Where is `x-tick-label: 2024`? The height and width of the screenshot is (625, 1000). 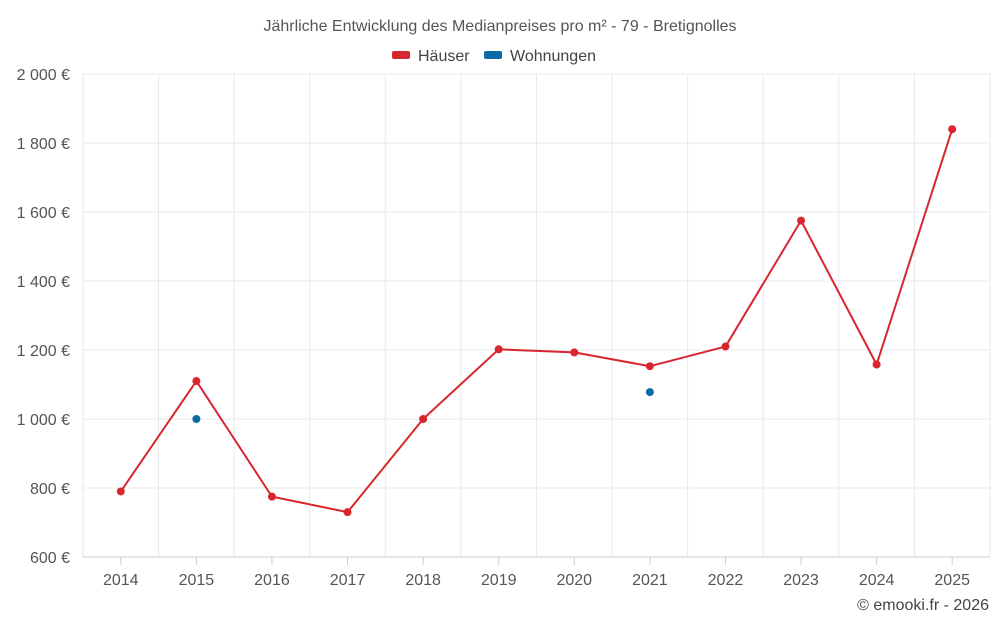 x-tick-label: 2024 is located at coordinates (877, 580).